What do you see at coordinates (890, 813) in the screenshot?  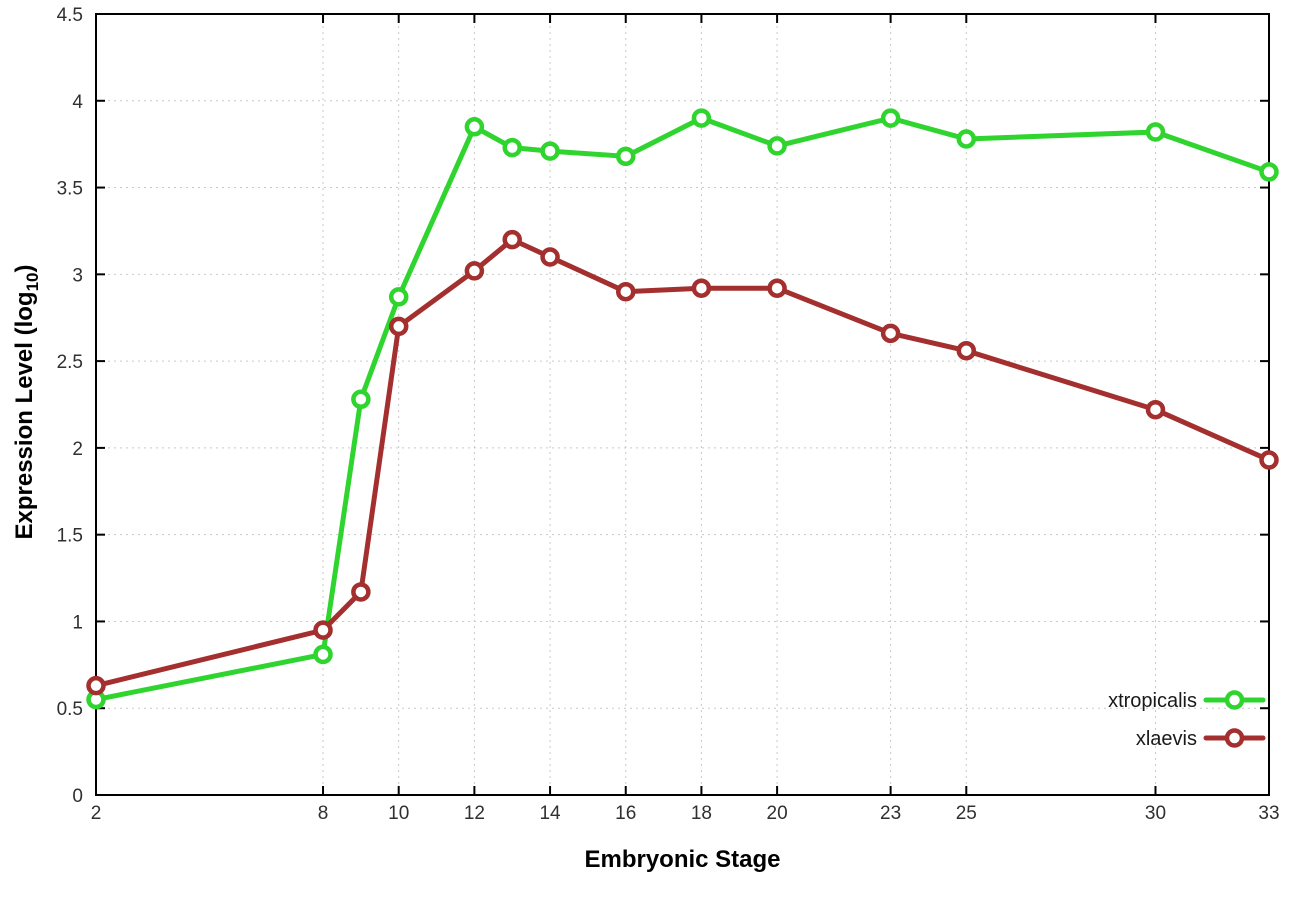 I see `x-tick-label: 23` at bounding box center [890, 813].